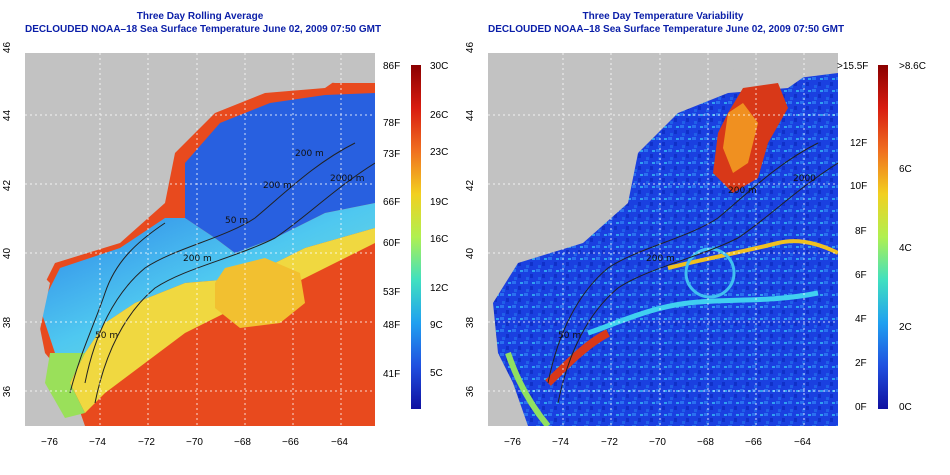  Describe the element at coordinates (392, 202) in the screenshot. I see `colorbar-label-f: 66F` at that location.